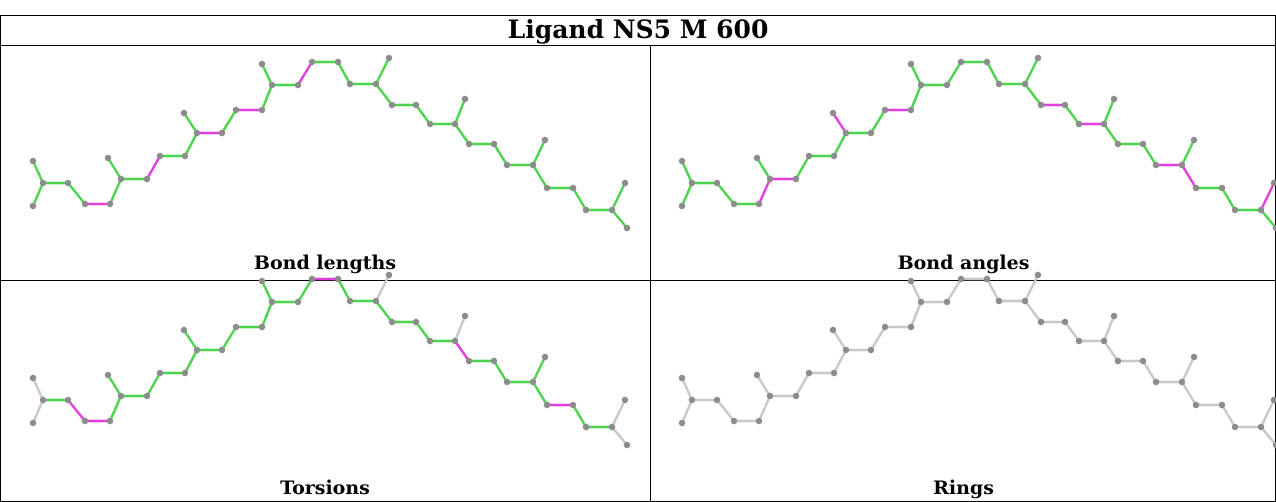 The height and width of the screenshot is (502, 1276). What do you see at coordinates (325, 263) in the screenshot?
I see `panel-label-bond-lengths: Bond lengths` at bounding box center [325, 263].